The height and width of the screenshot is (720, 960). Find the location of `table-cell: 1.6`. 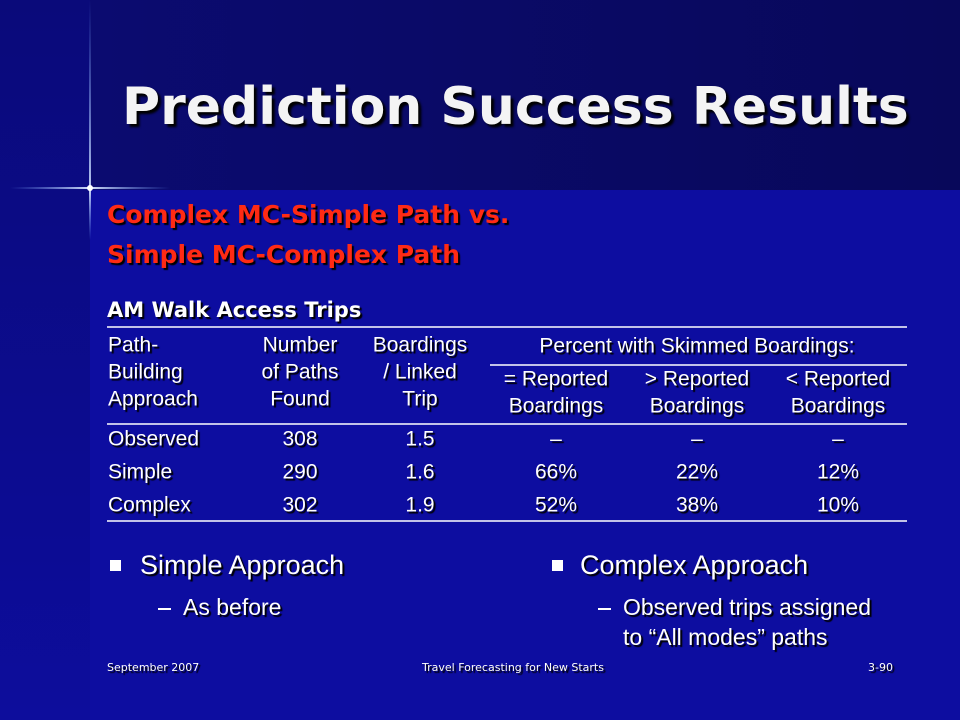

table-cell: 1.6 is located at coordinates (419, 472).